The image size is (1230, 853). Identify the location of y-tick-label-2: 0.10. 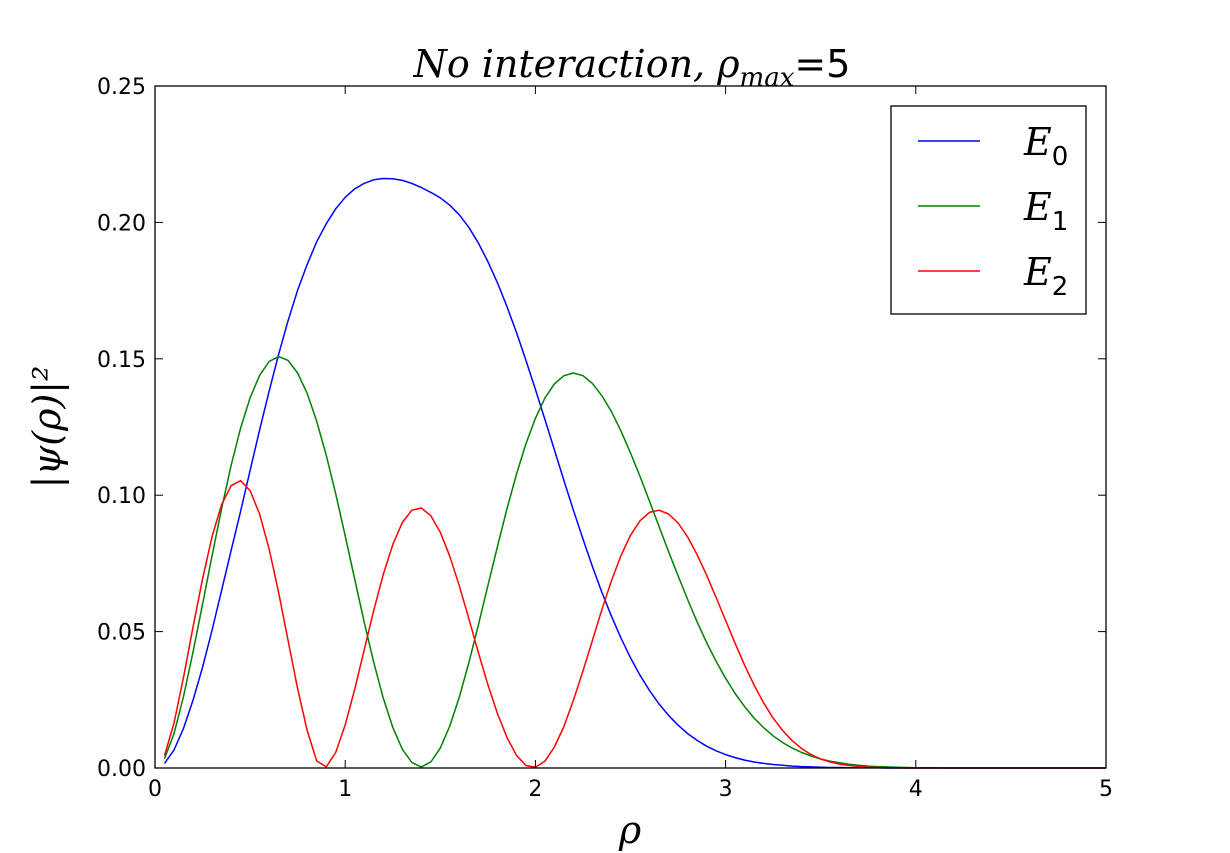
(121, 496).